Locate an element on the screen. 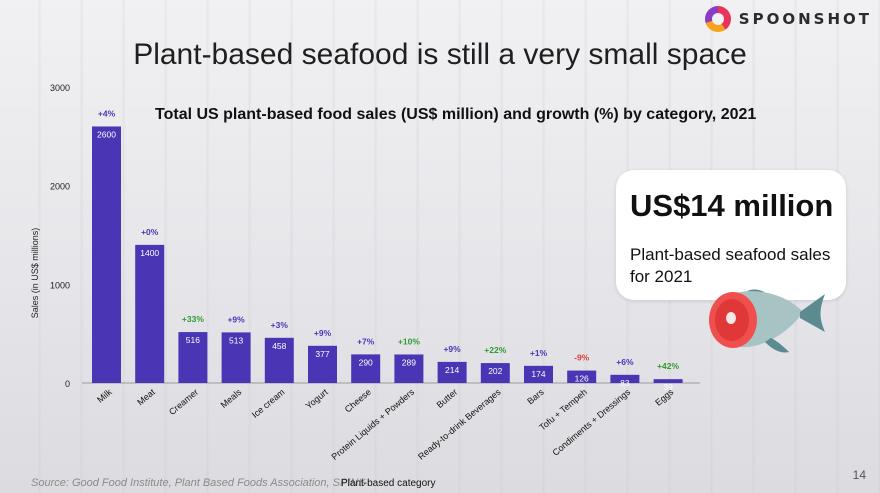 This screenshot has width=880, height=493. bar-value-label: 174 is located at coordinates (538, 374).